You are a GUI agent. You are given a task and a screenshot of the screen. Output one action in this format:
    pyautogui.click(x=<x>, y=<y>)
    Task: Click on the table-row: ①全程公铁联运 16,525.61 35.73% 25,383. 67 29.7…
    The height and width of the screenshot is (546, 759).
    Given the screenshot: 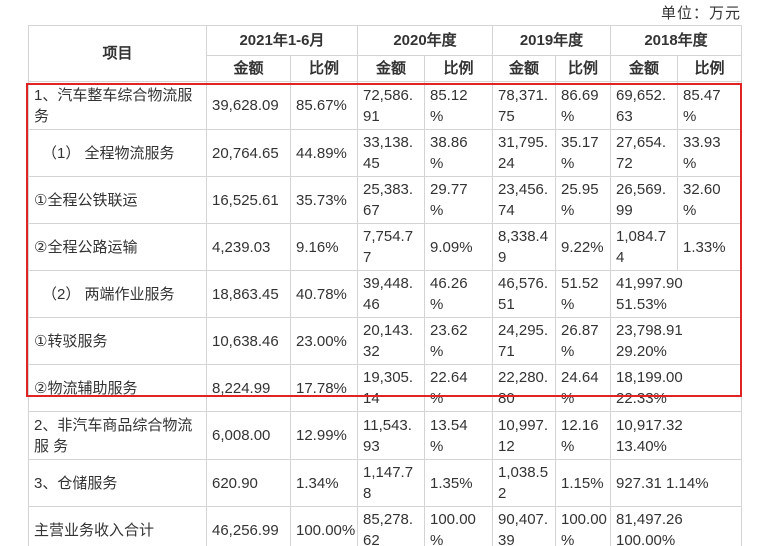 What is the action you would take?
    pyautogui.click(x=385, y=200)
    